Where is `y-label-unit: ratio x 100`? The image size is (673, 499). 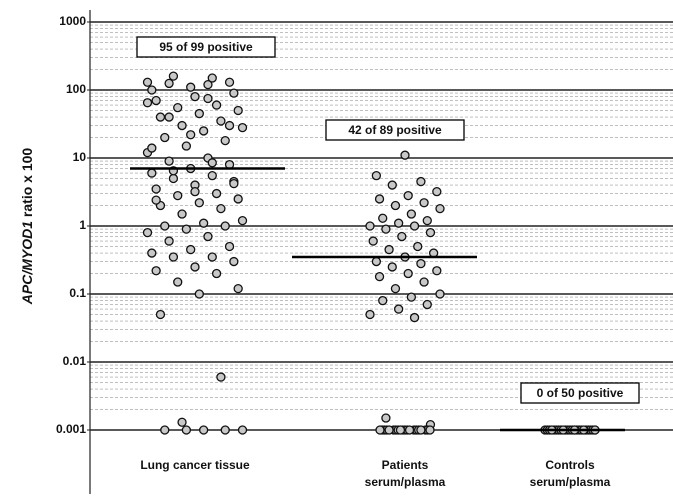 y-label-unit: ratio x 100 is located at coordinates (27, 182).